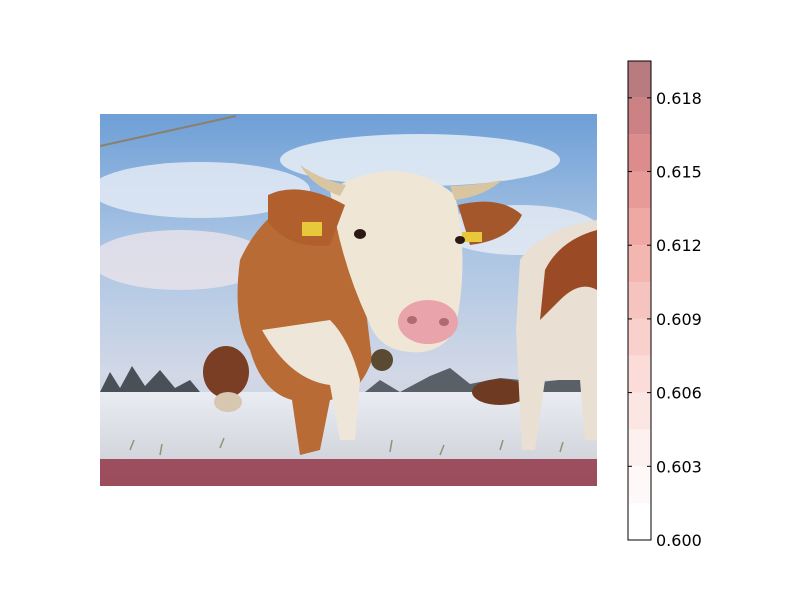 This screenshot has height=600, width=800. I want to click on colorbar-ticks: 0.600 0.603 0.606 0.609 0.612 0.615 0.618, so click(665, 319).